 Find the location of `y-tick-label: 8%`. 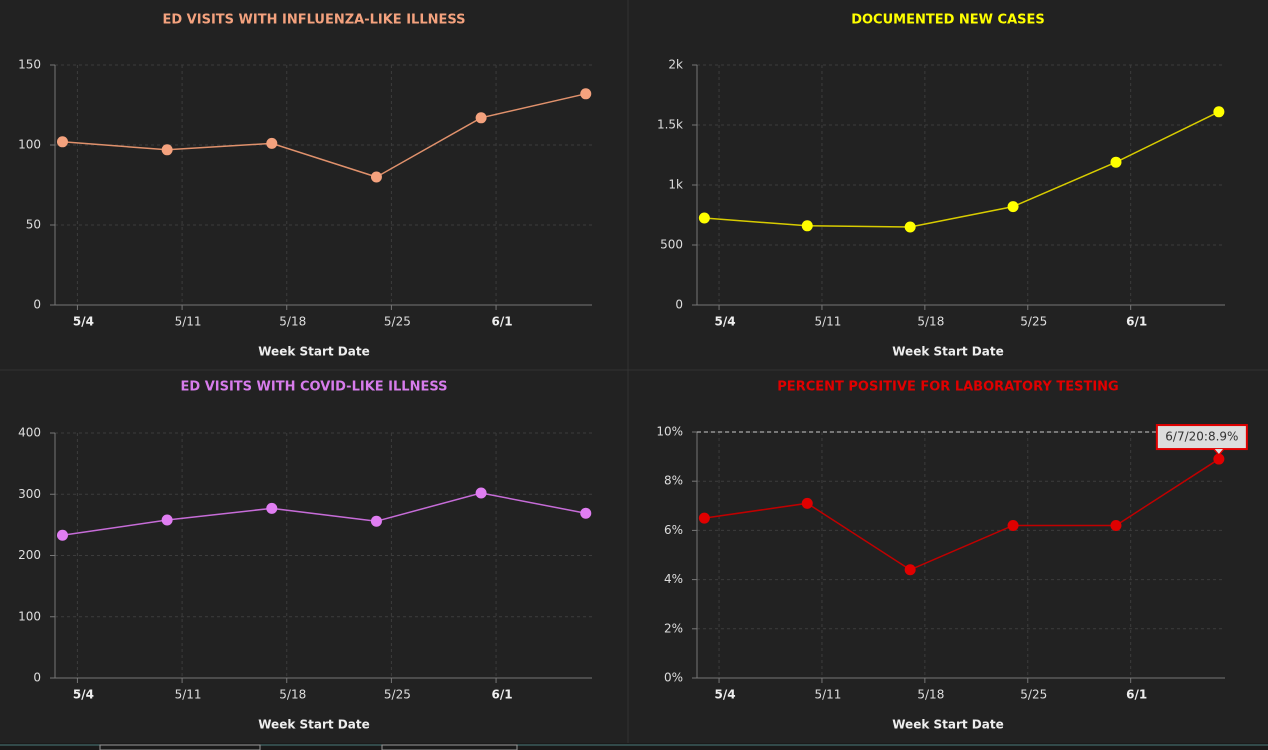

y-tick-label: 8% is located at coordinates (673, 481).